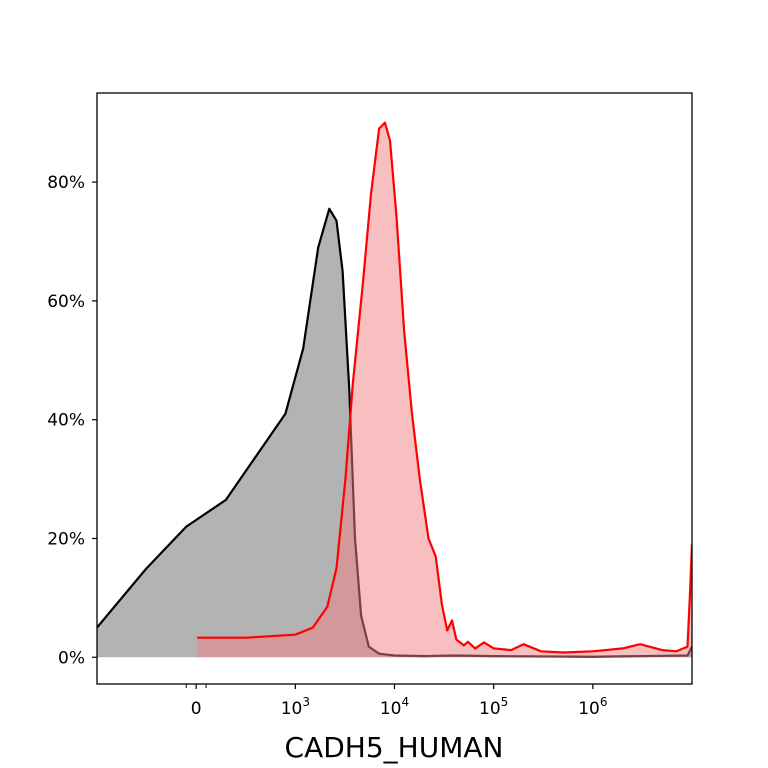 This screenshot has height=768, width=768. Describe the element at coordinates (66, 539) in the screenshot. I see `y-tick-label: 20%` at that location.